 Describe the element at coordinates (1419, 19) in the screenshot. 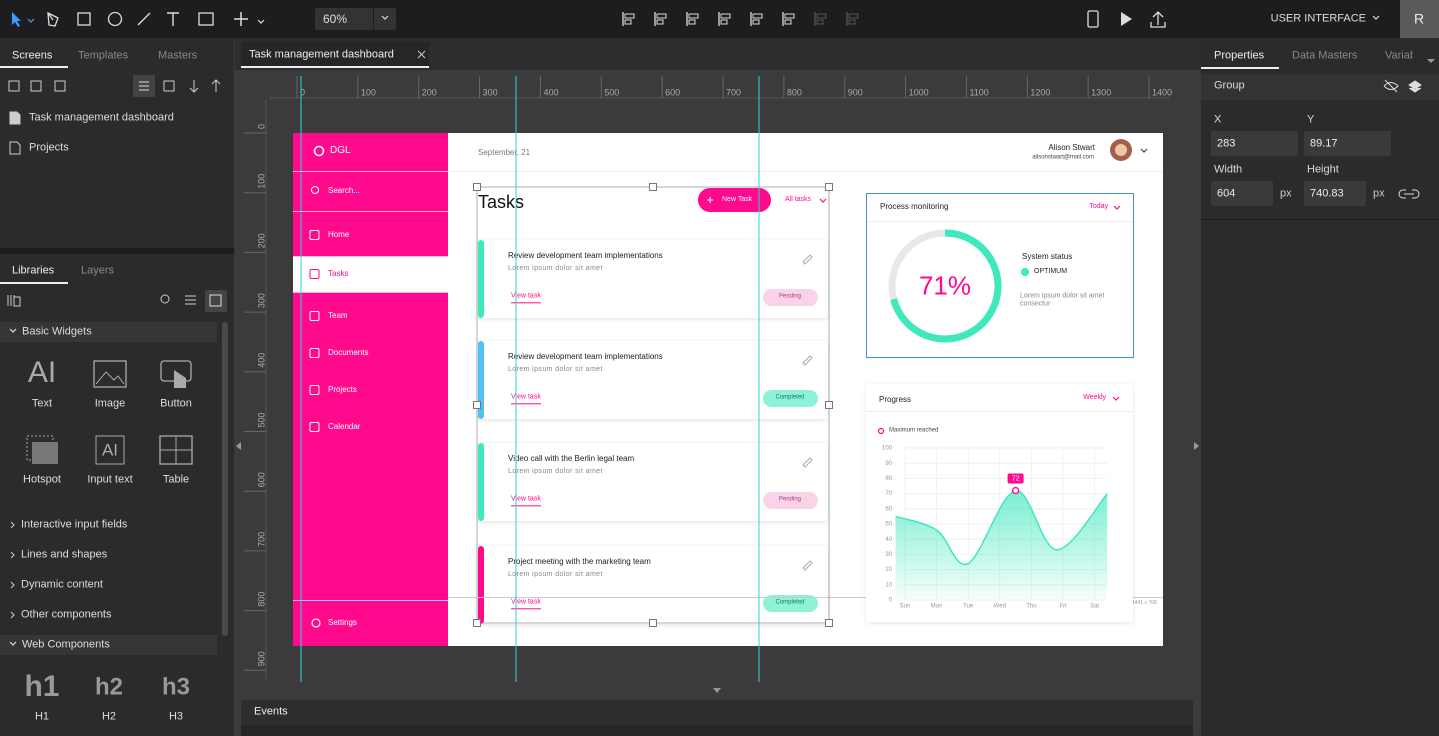

I see `user-avatar` at that location.